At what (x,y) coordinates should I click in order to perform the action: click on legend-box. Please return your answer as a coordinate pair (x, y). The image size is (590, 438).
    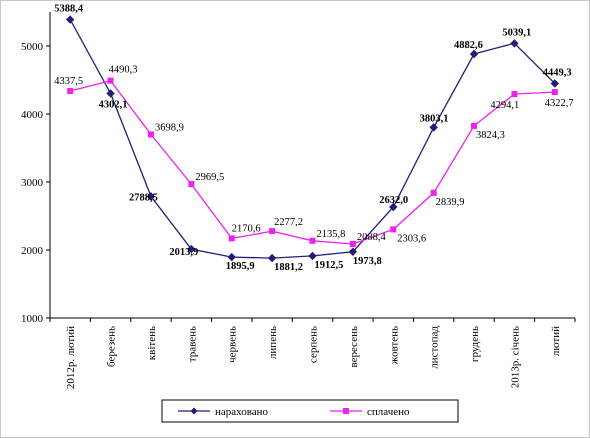
    Looking at the image, I should click on (310, 411).